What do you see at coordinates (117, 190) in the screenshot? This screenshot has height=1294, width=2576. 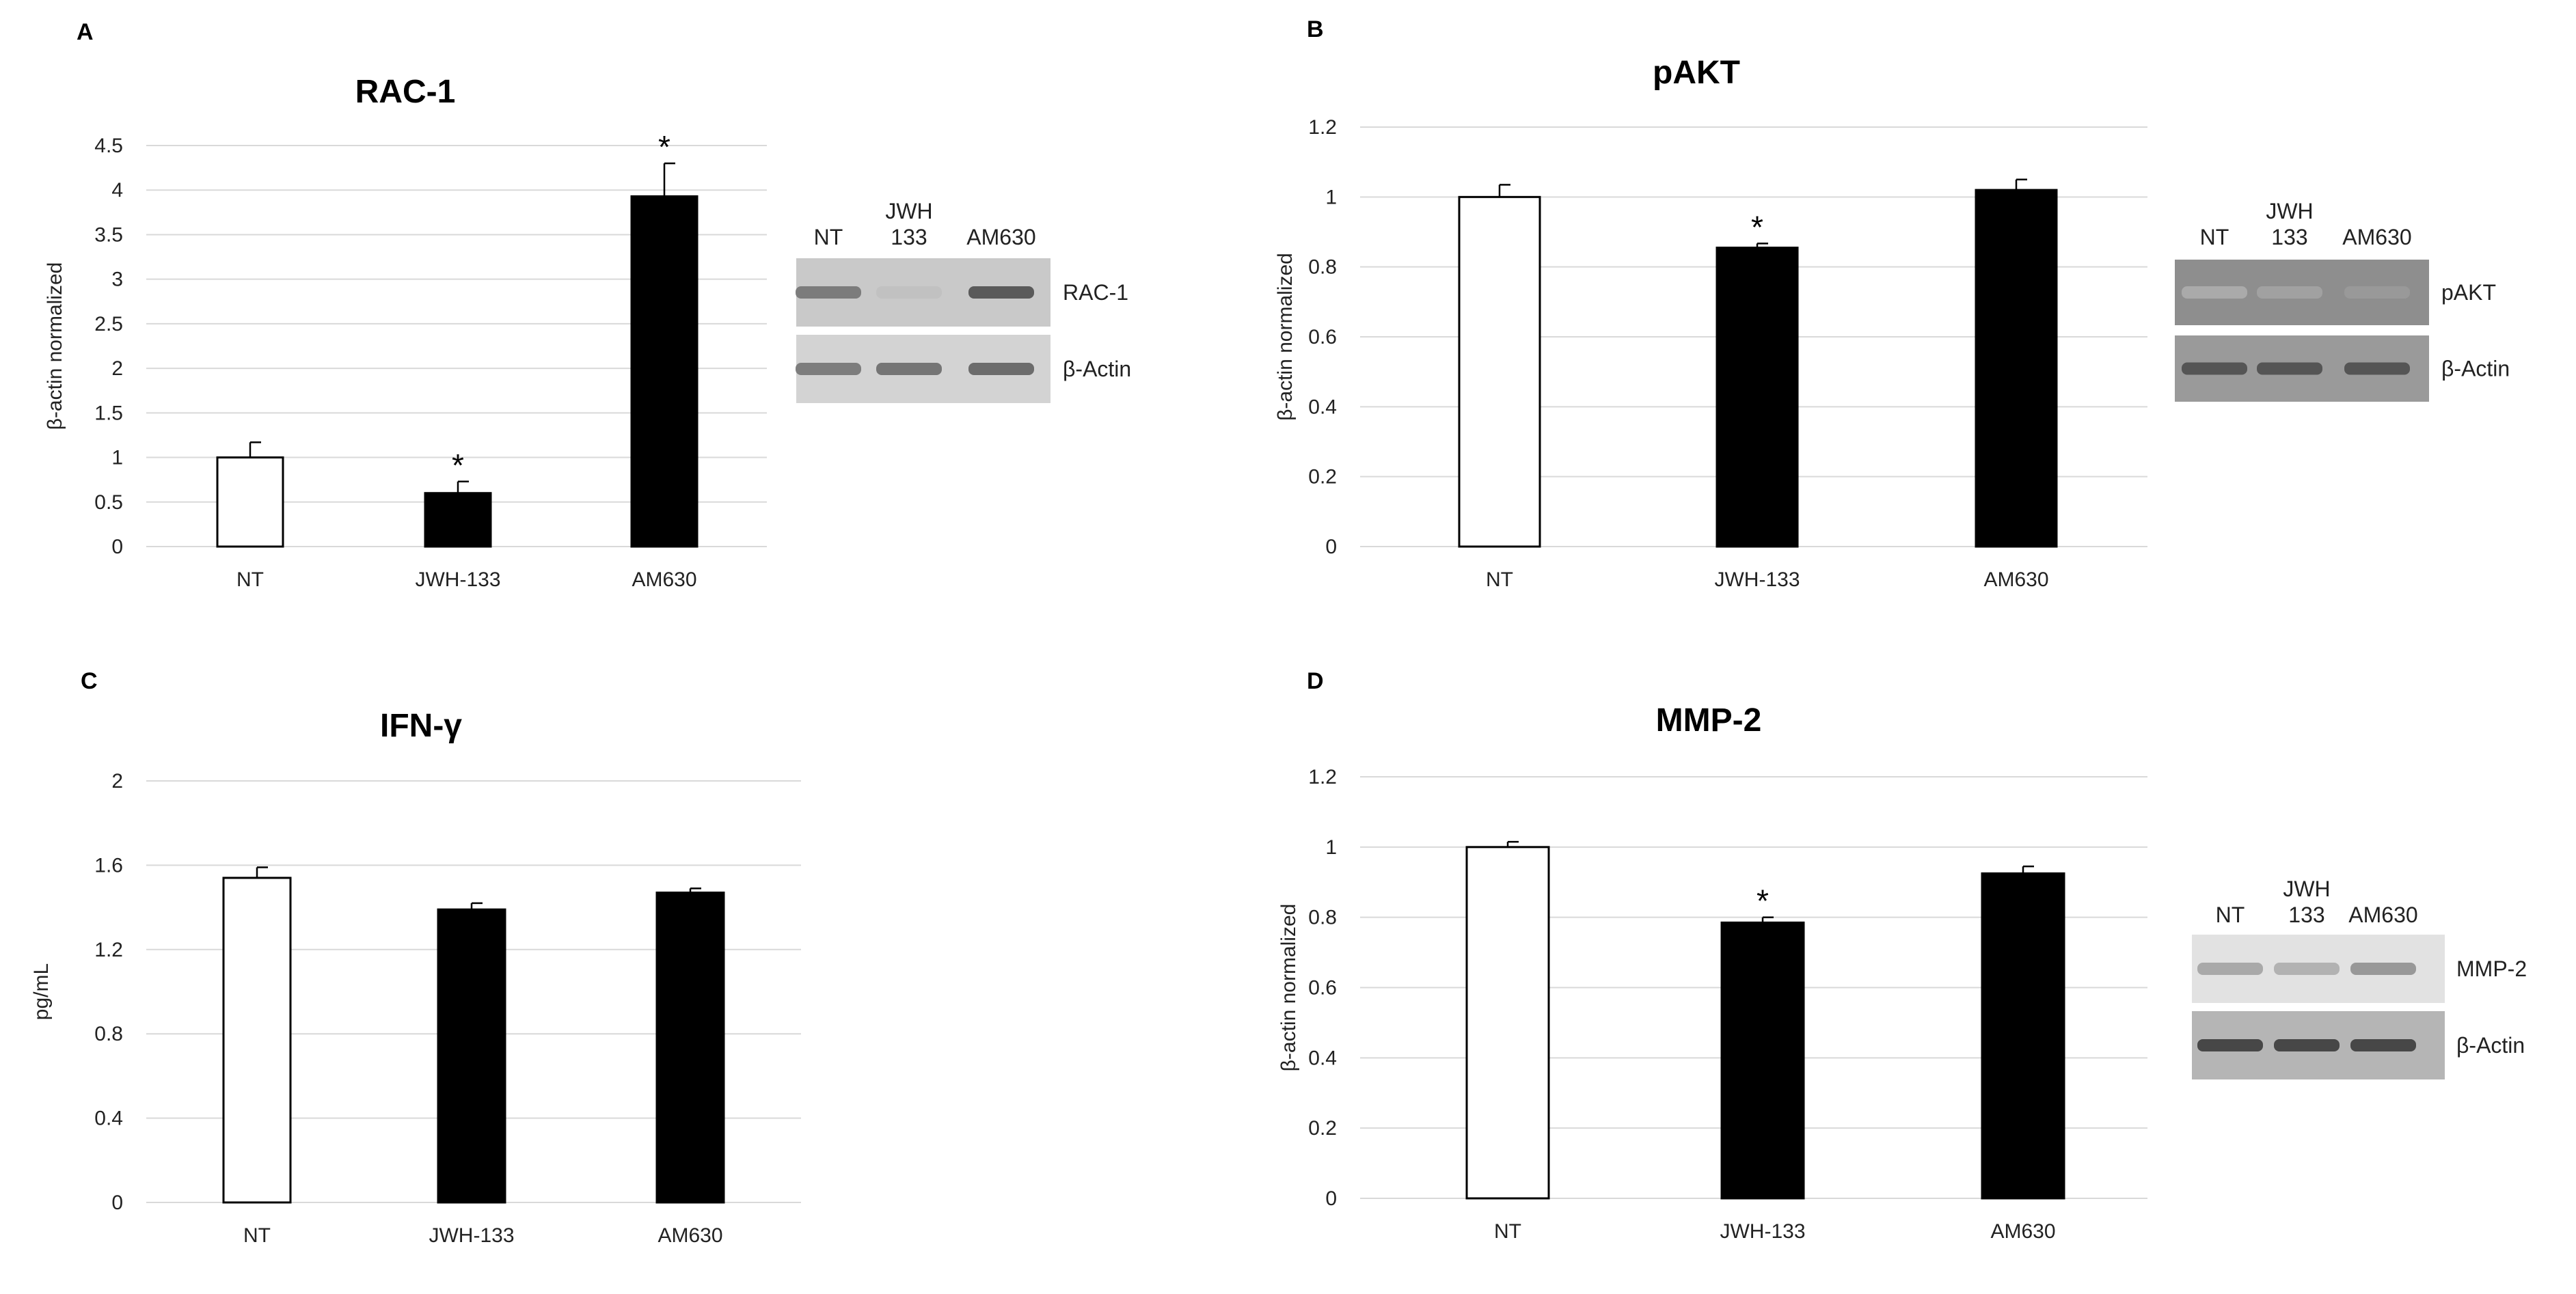 I see `y-tick-label: 4` at bounding box center [117, 190].